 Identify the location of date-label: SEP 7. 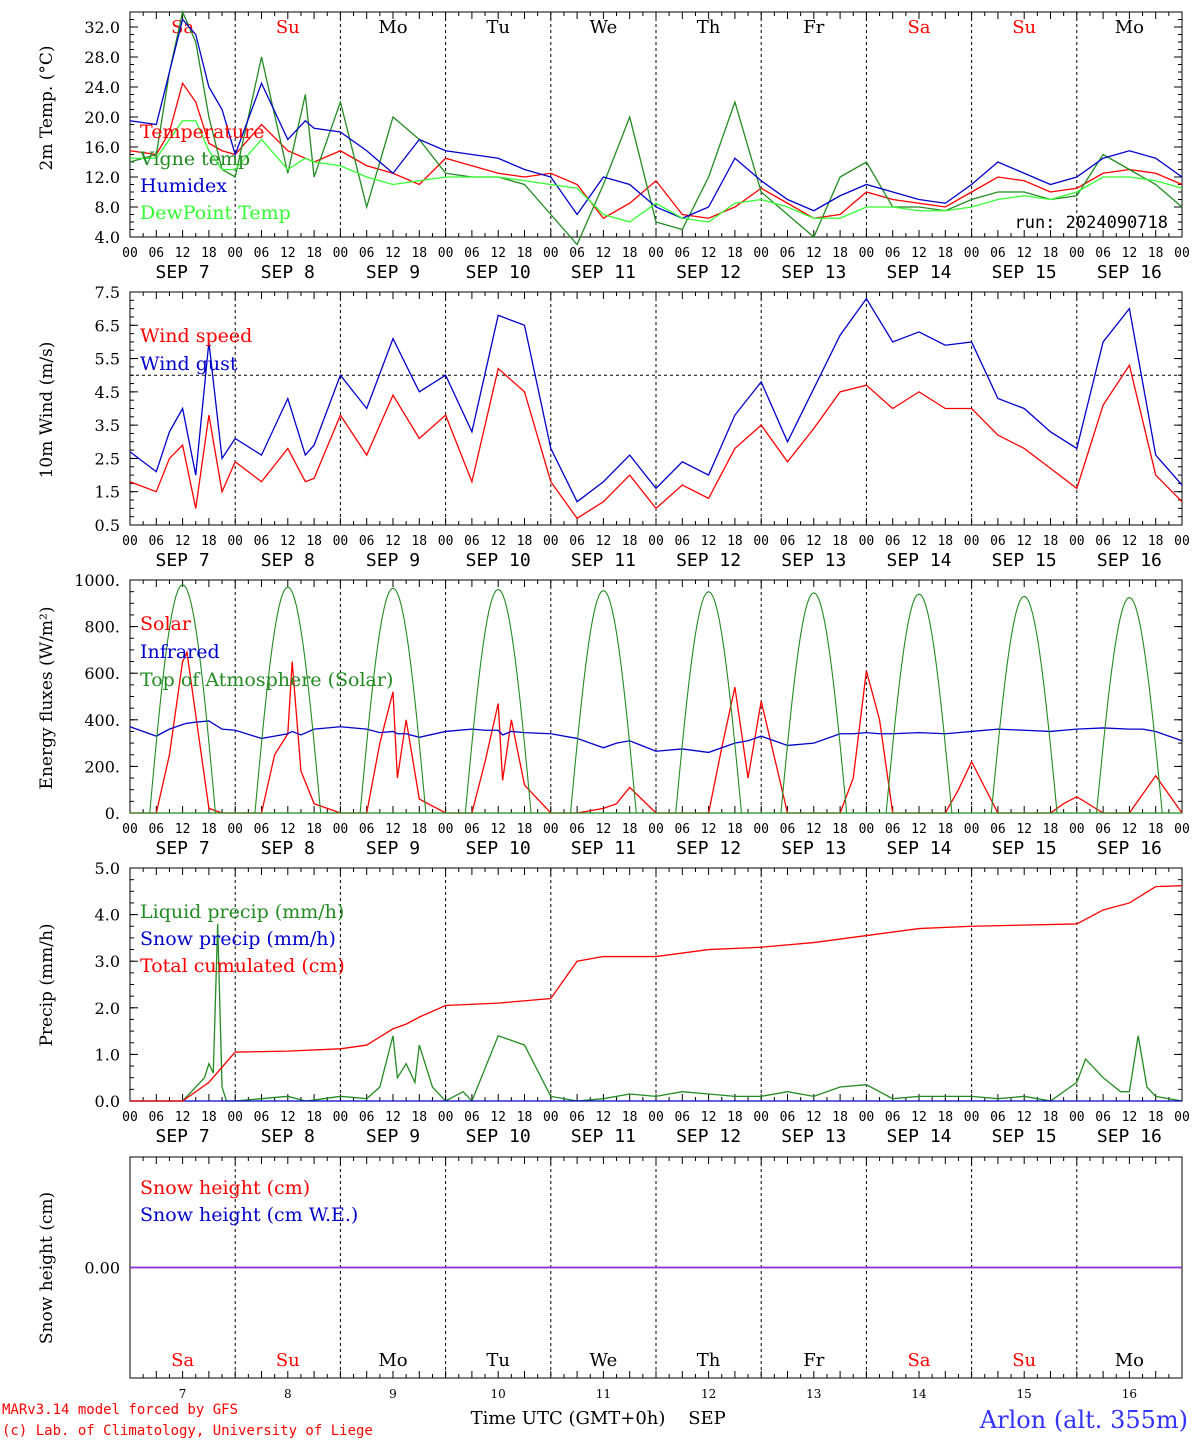
(183, 1136).